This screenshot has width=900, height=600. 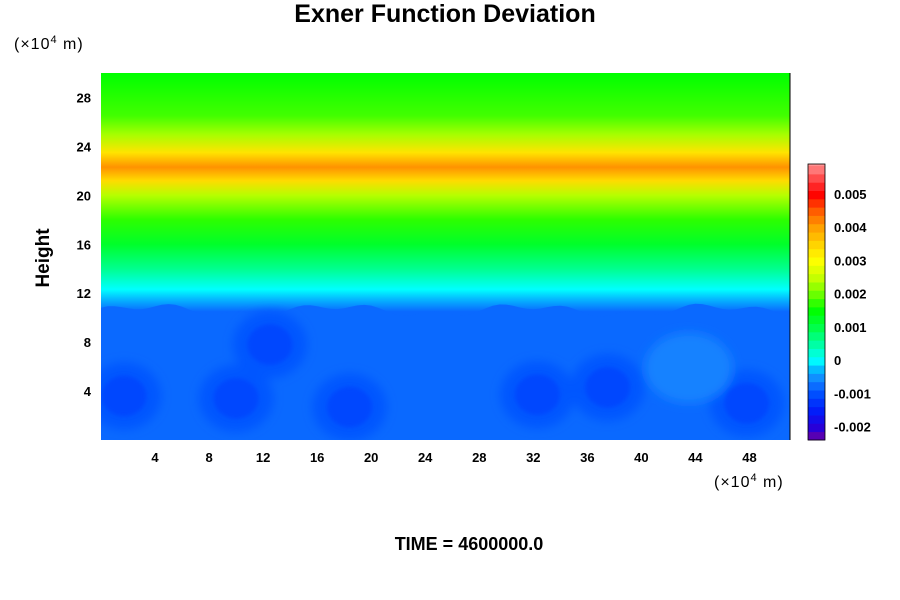 I want to click on y-axis-label: Height, so click(x=43, y=258).